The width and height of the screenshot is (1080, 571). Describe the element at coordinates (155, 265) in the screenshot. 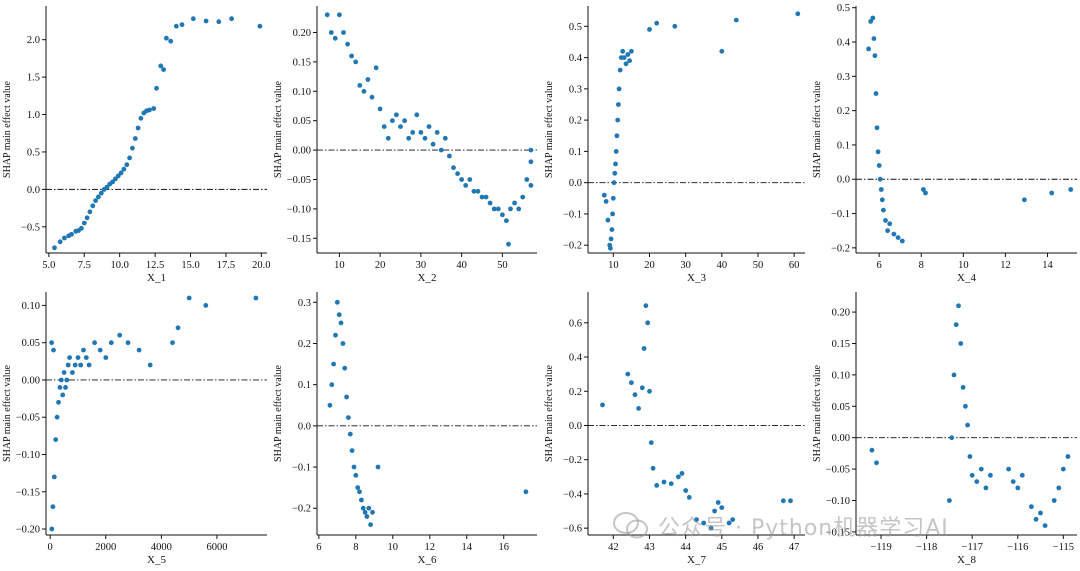

I see `x-tick-label: 12.5` at that location.